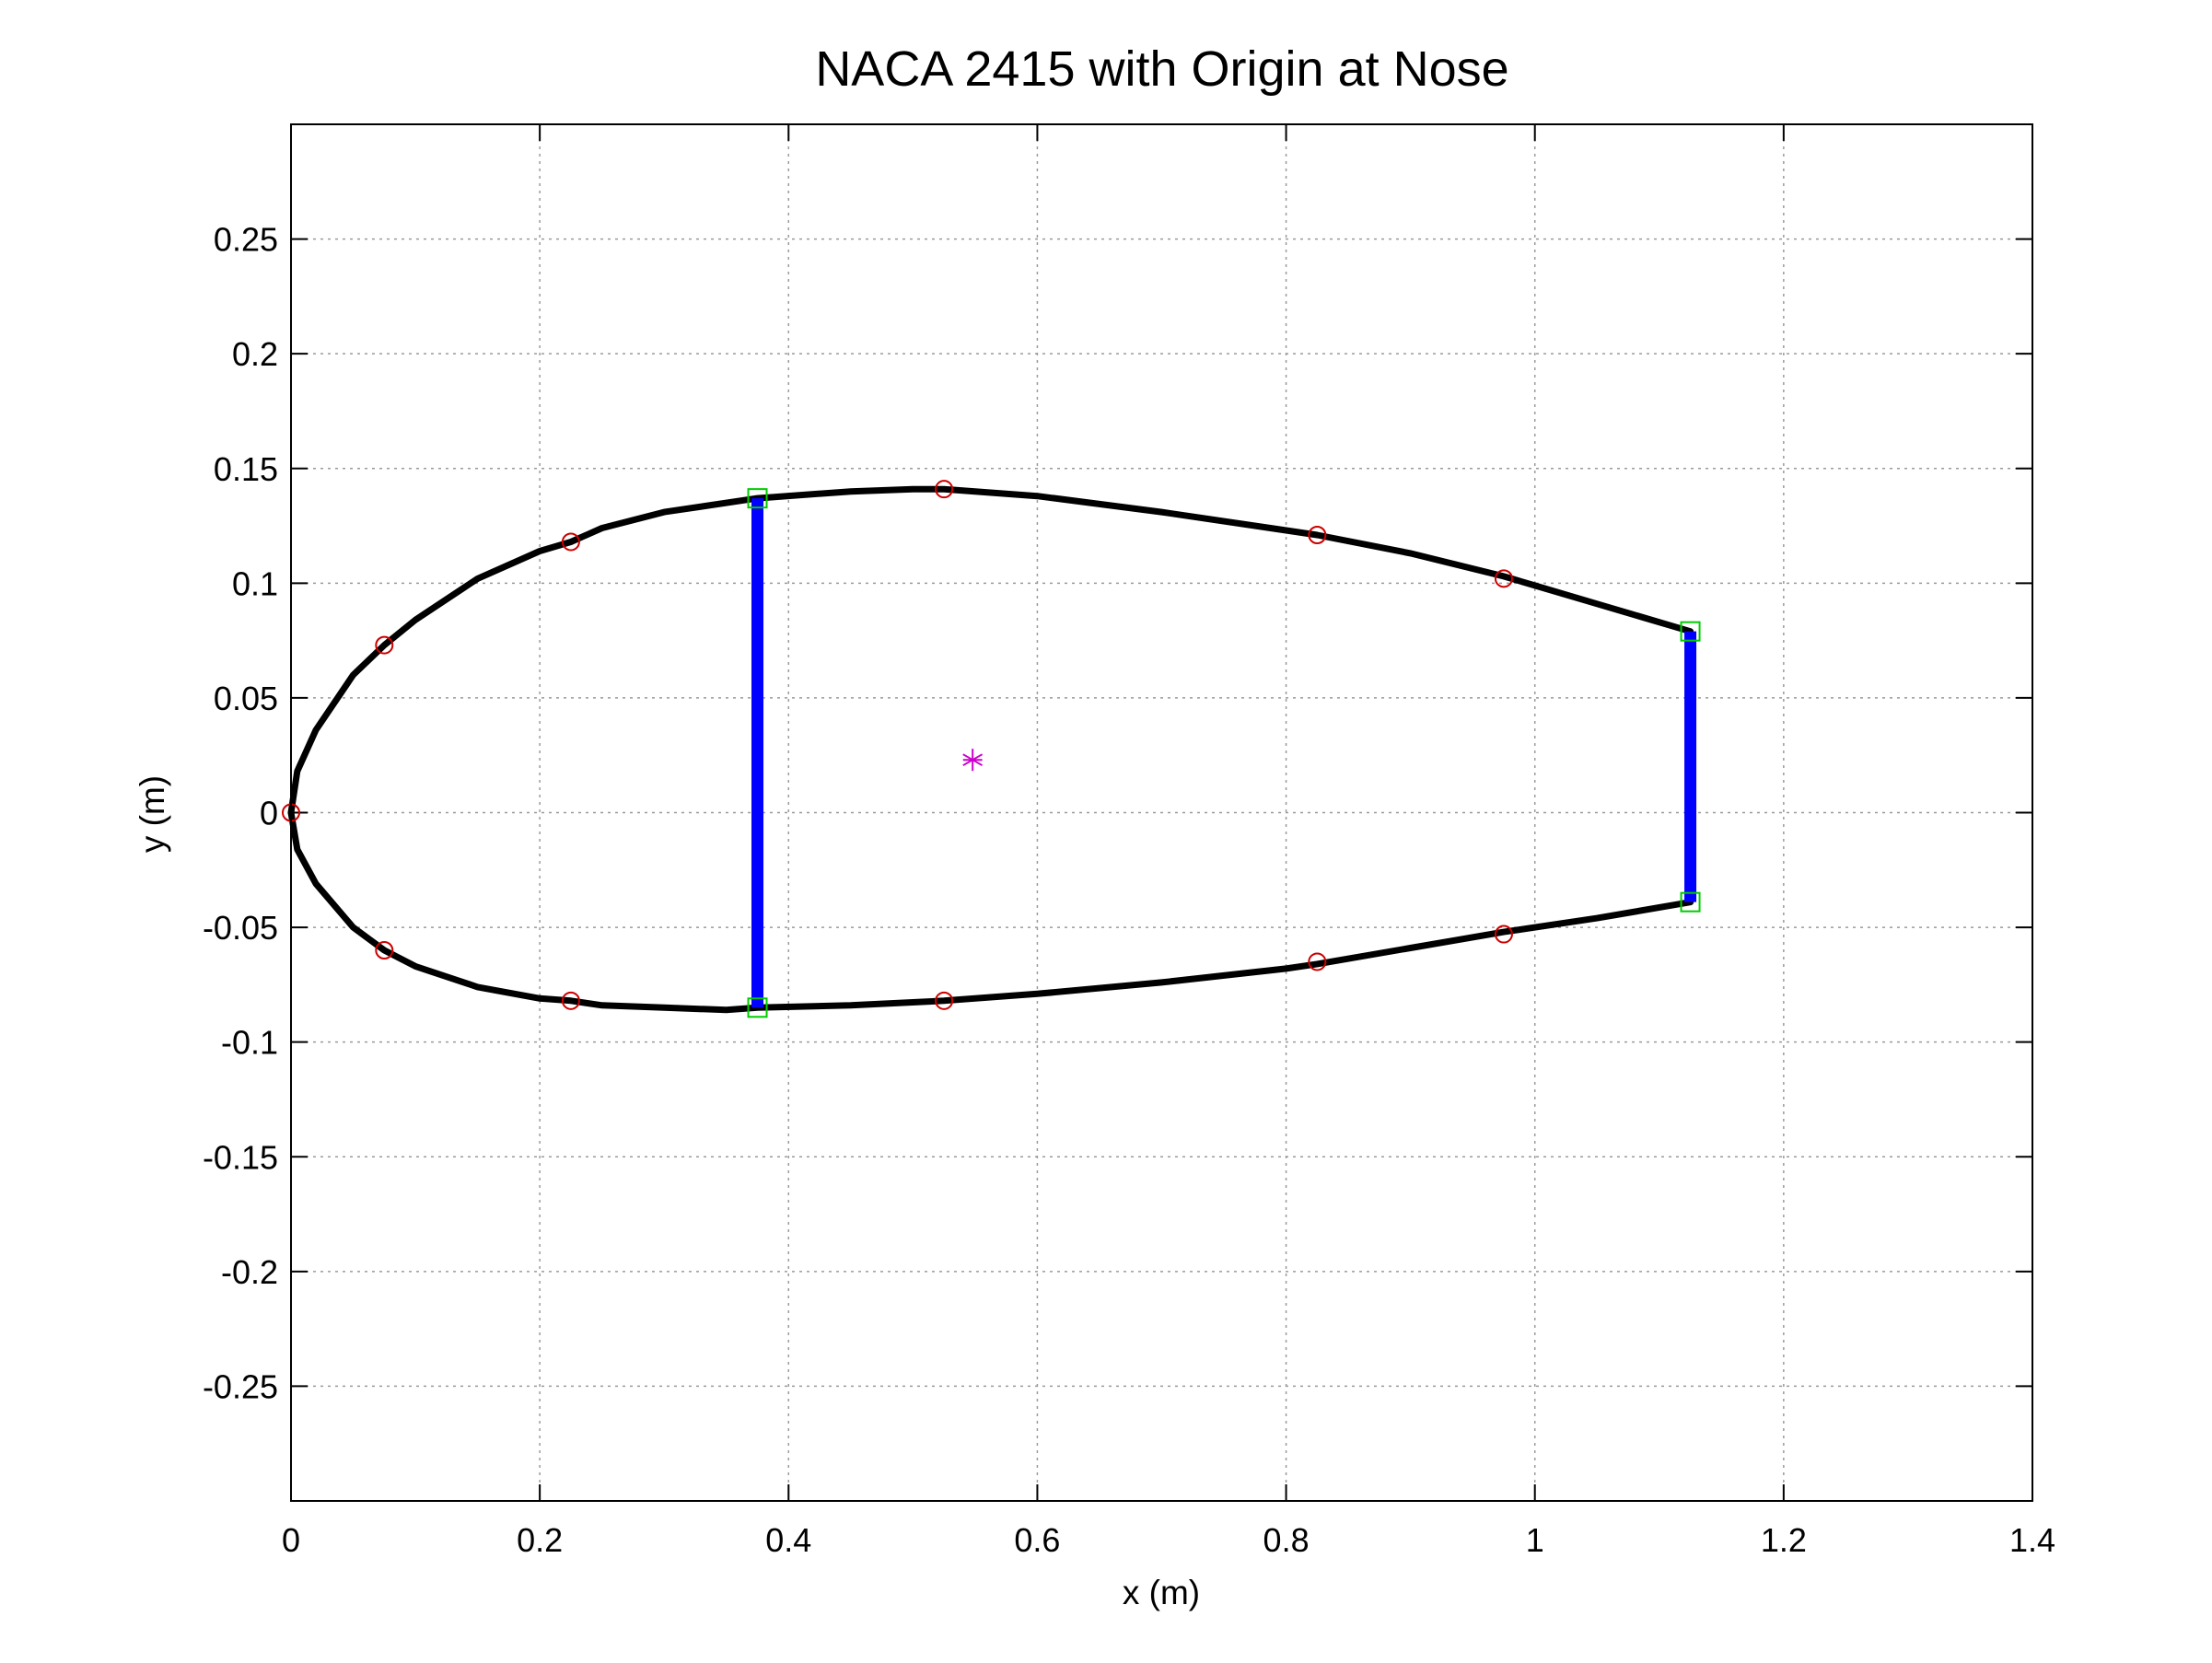 Image resolution: width=2212 pixels, height=1663 pixels. I want to click on y-axis-label: y (m), so click(153, 814).